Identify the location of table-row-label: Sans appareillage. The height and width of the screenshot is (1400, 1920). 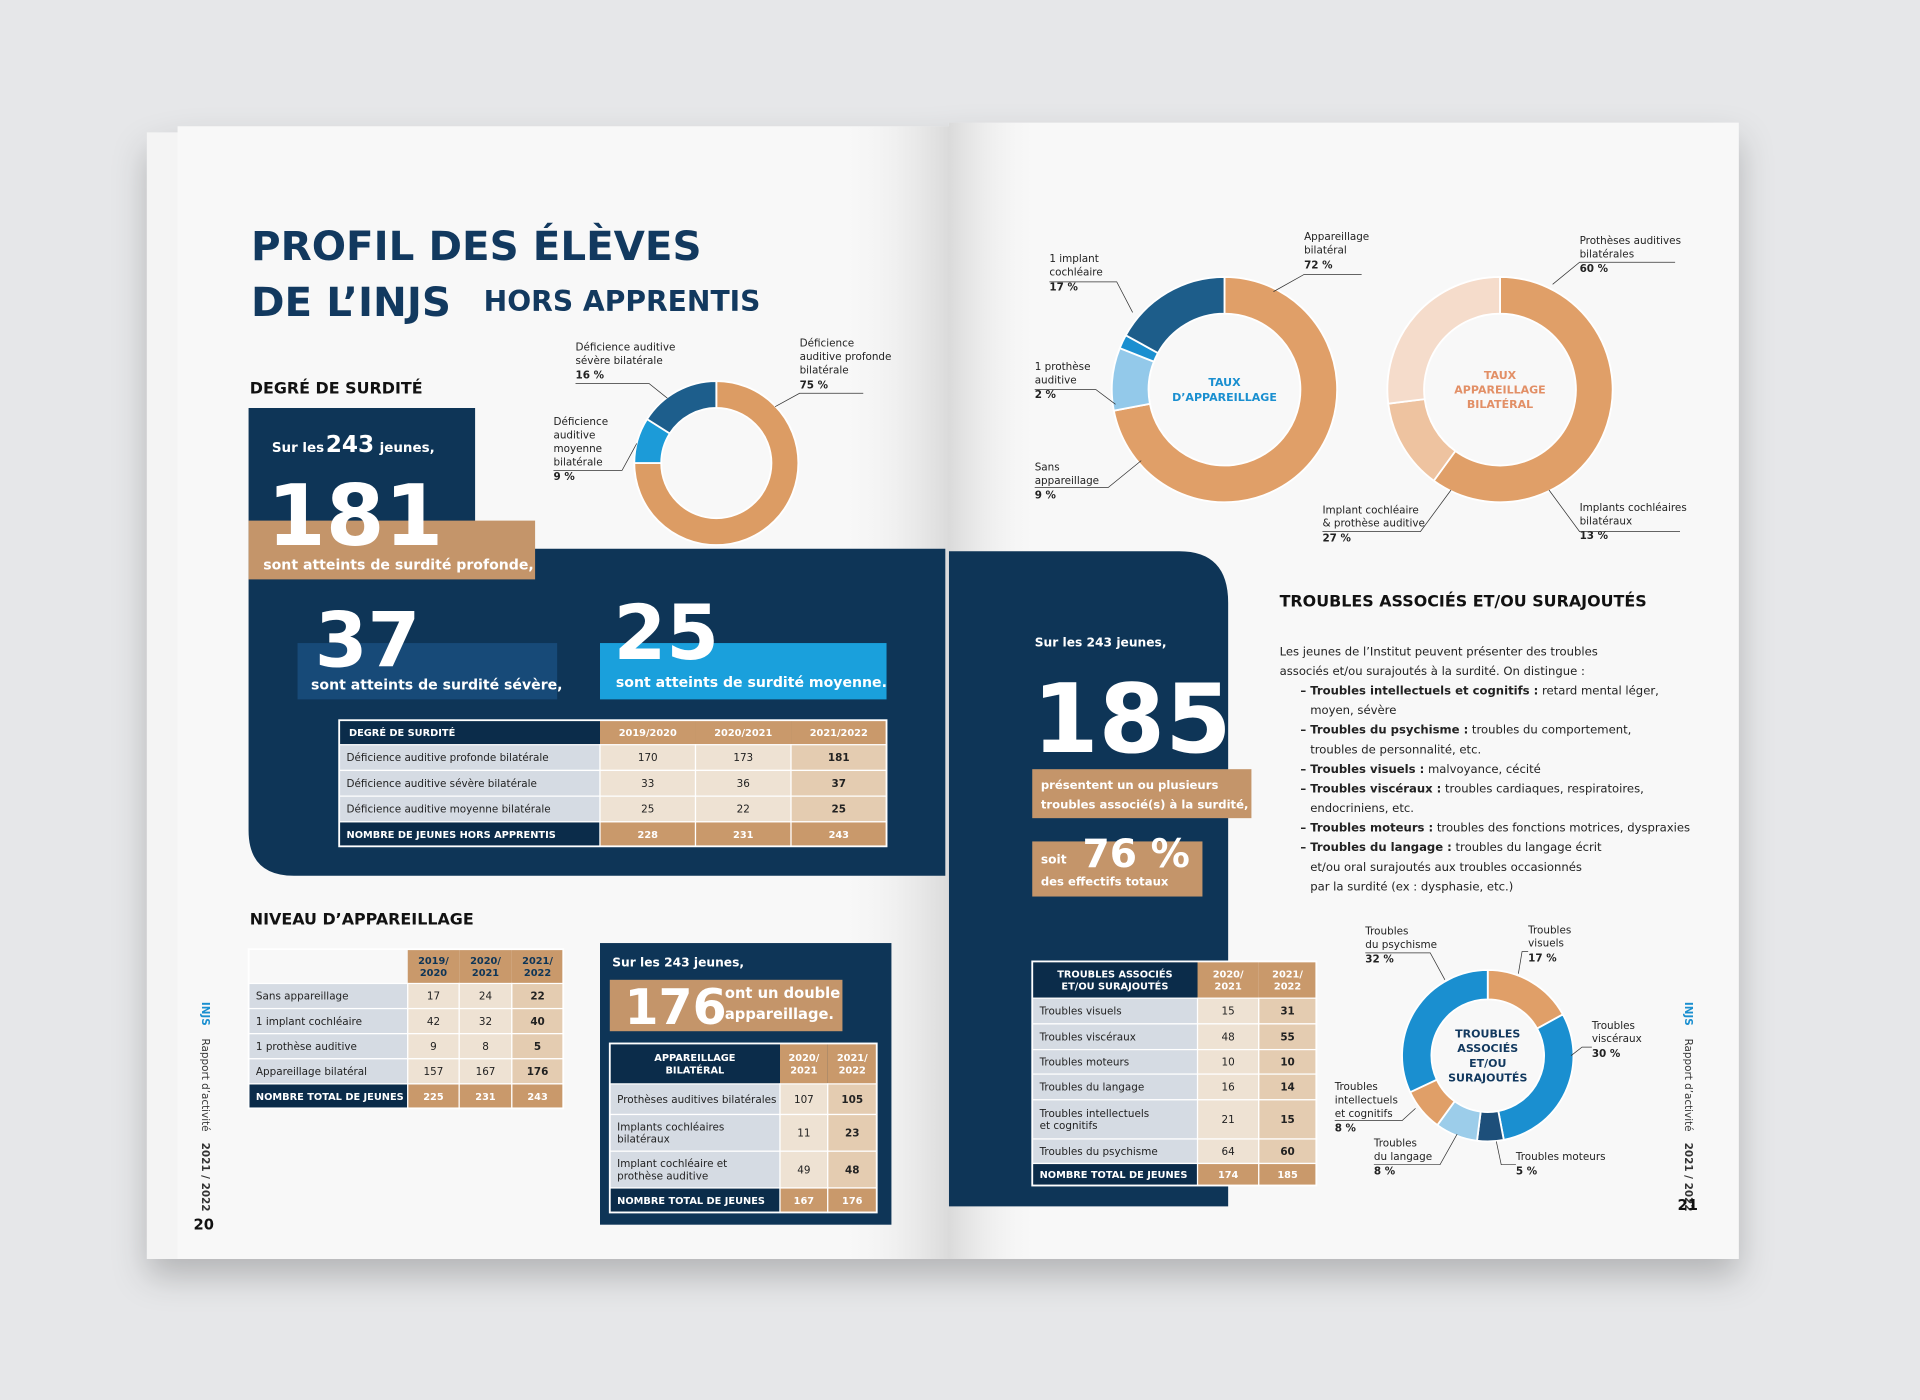
(302, 997).